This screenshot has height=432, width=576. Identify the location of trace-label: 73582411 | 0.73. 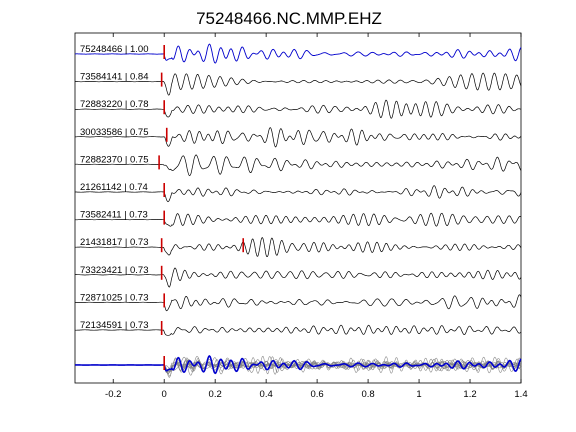
(114, 215).